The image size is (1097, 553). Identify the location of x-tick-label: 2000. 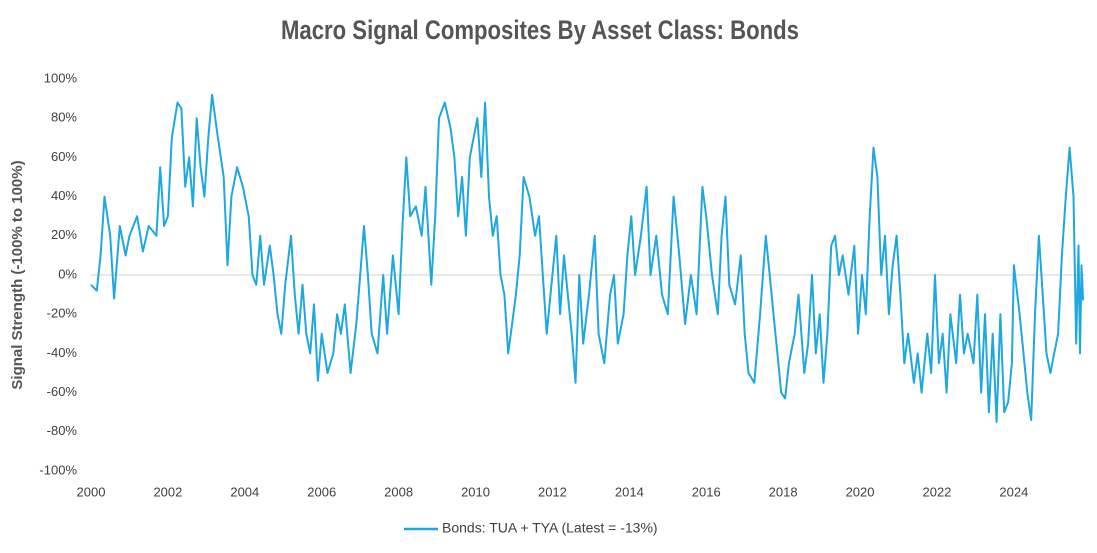
(91, 491).